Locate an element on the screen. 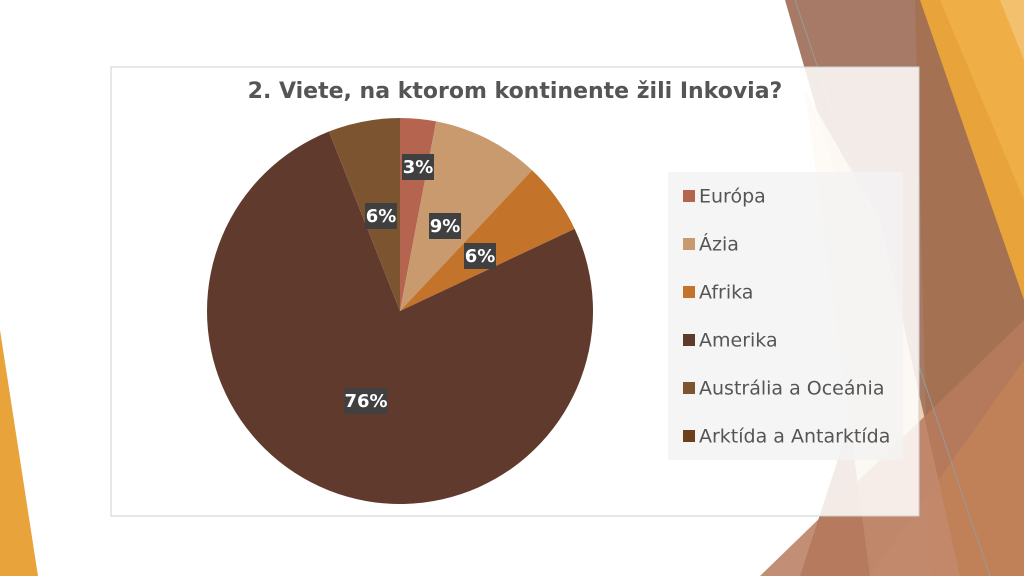 The height and width of the screenshot is (576, 1024). legend-label: Austrália a Oceánia is located at coordinates (791, 389).